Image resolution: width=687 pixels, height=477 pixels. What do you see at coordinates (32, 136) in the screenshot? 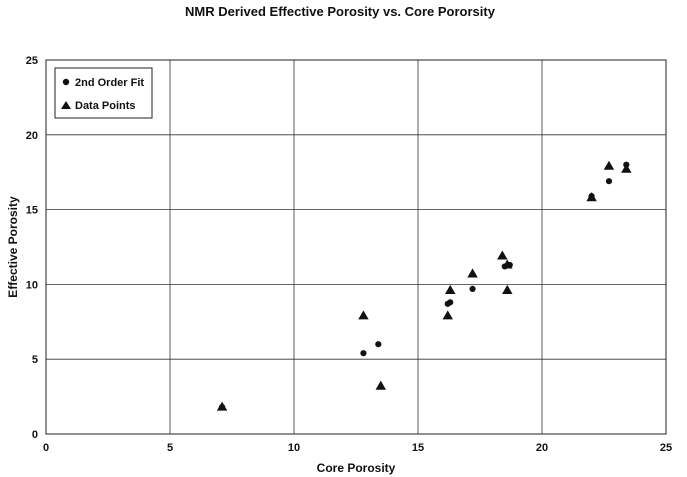
I see `y-tick-label: 20` at bounding box center [32, 136].